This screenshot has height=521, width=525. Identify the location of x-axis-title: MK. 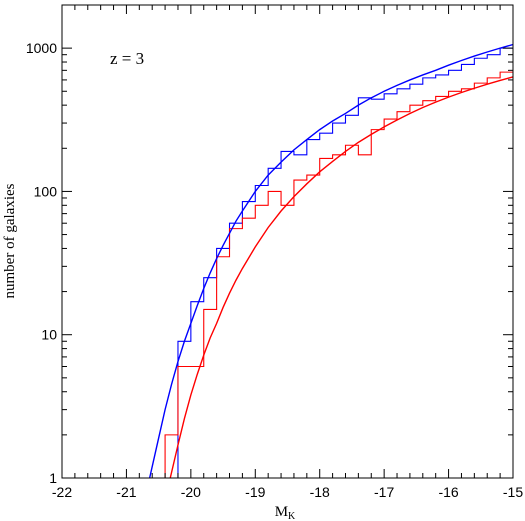
(285, 512).